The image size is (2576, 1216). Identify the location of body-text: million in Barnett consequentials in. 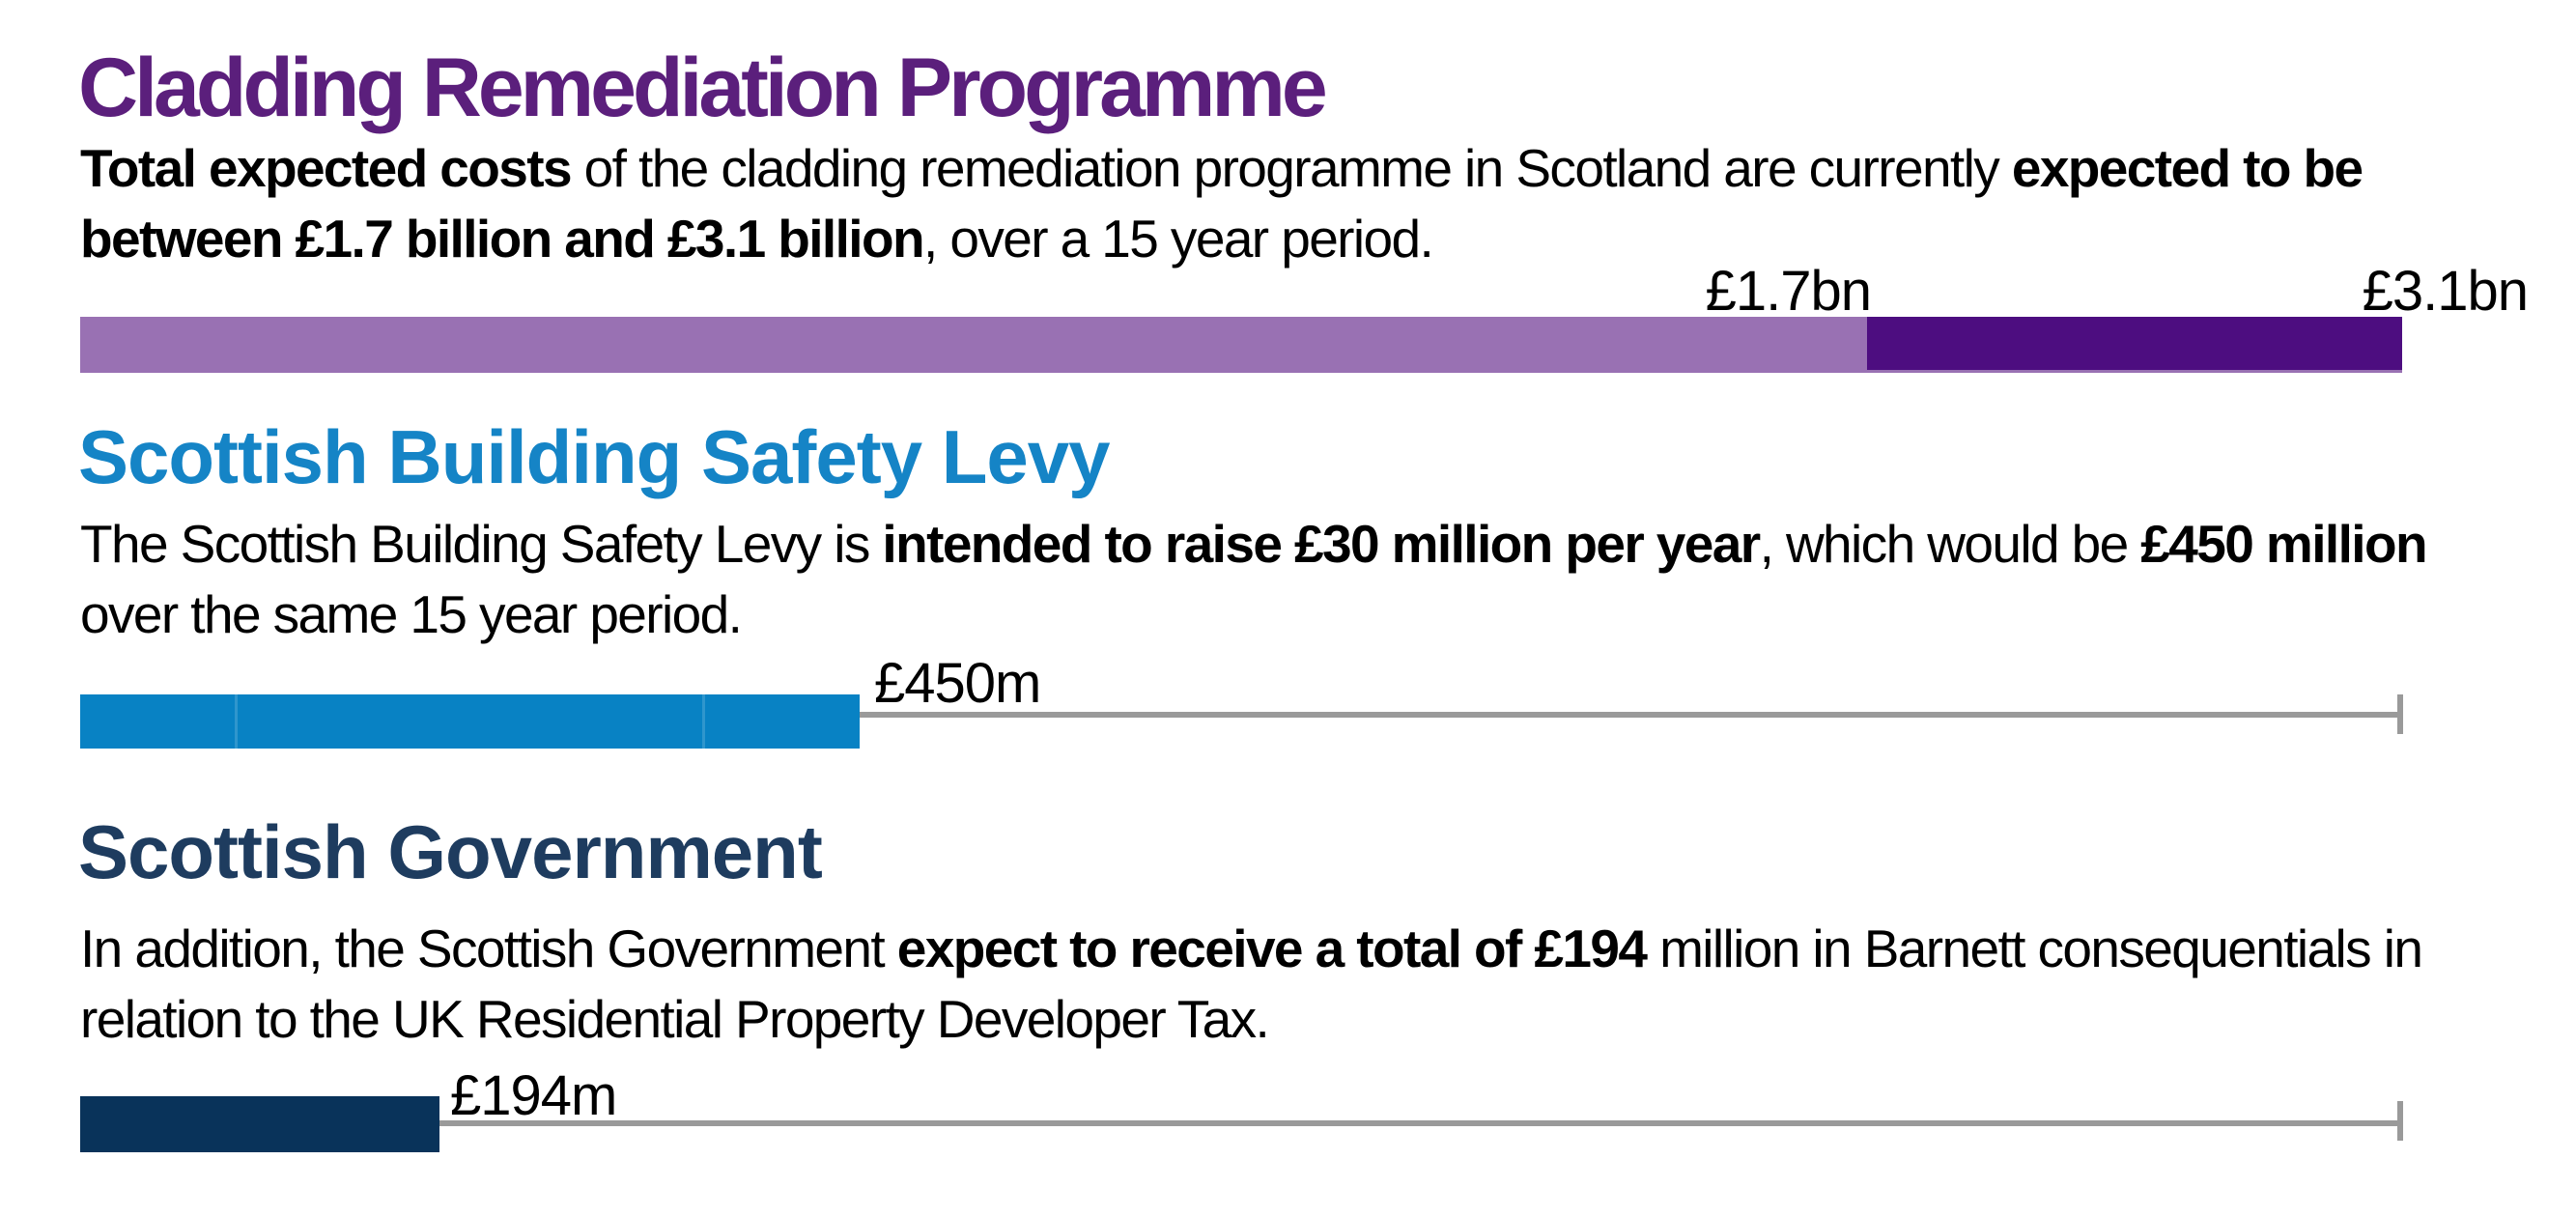
(2034, 948).